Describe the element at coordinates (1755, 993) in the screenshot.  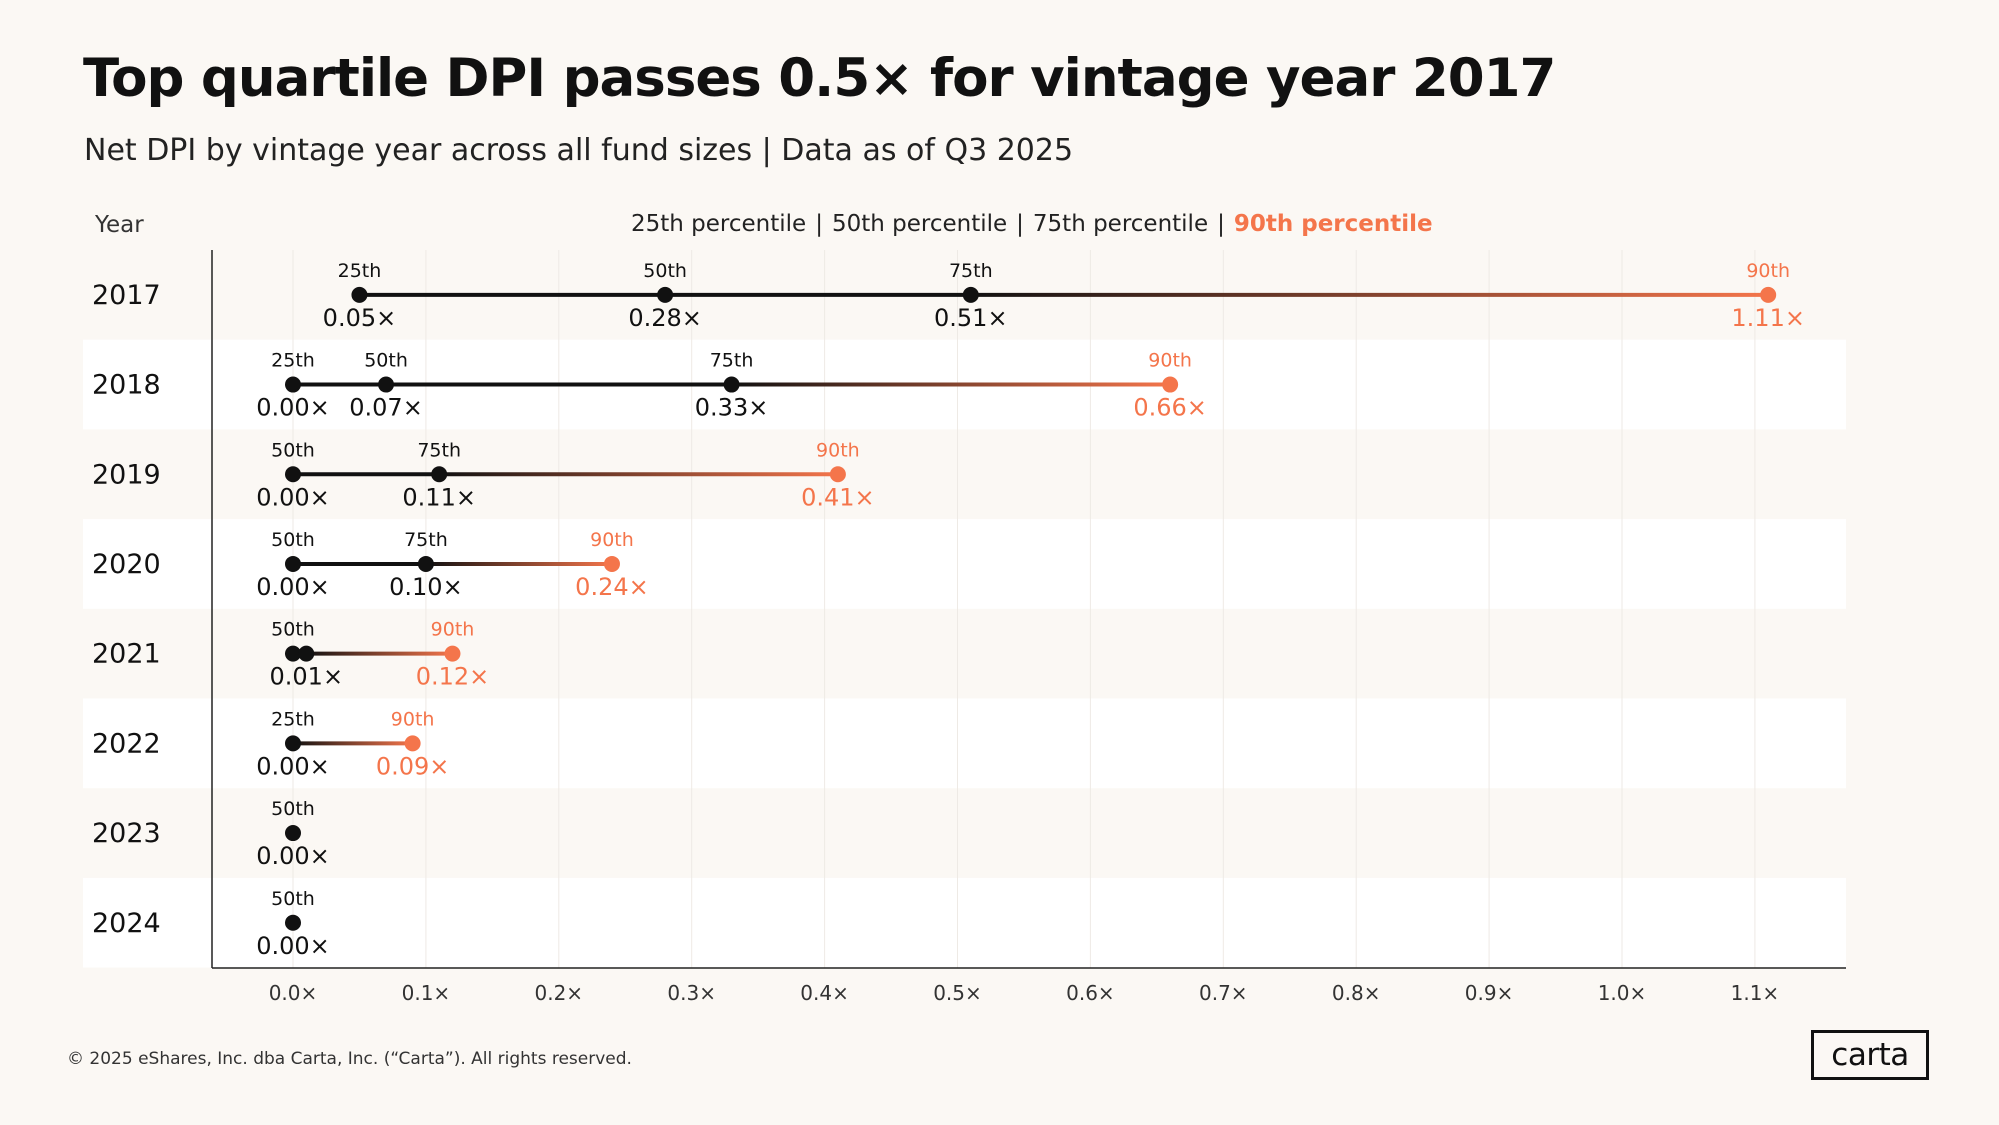
I see `x-tick-label: 1.1×` at that location.